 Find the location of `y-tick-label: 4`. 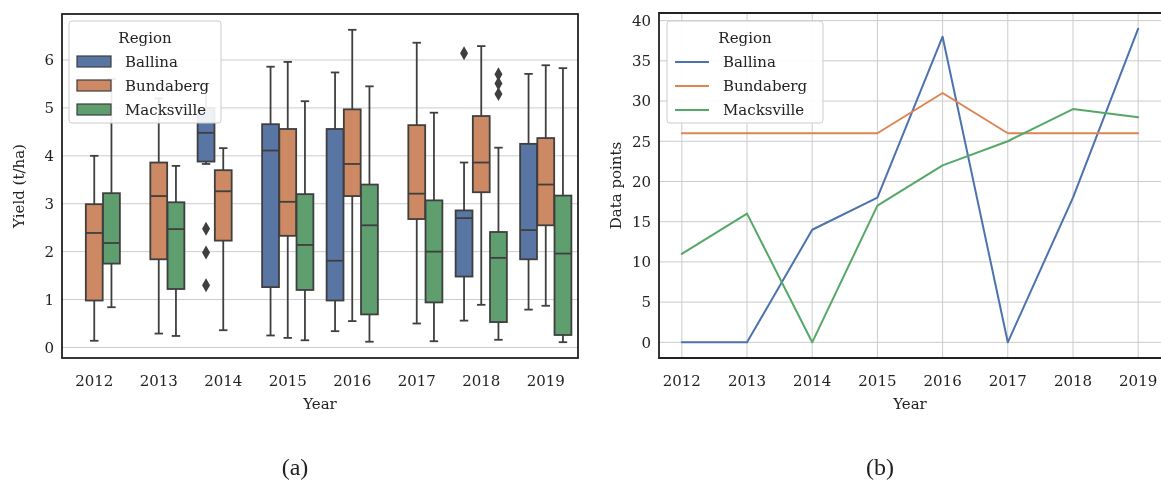

y-tick-label: 4 is located at coordinates (49, 156).